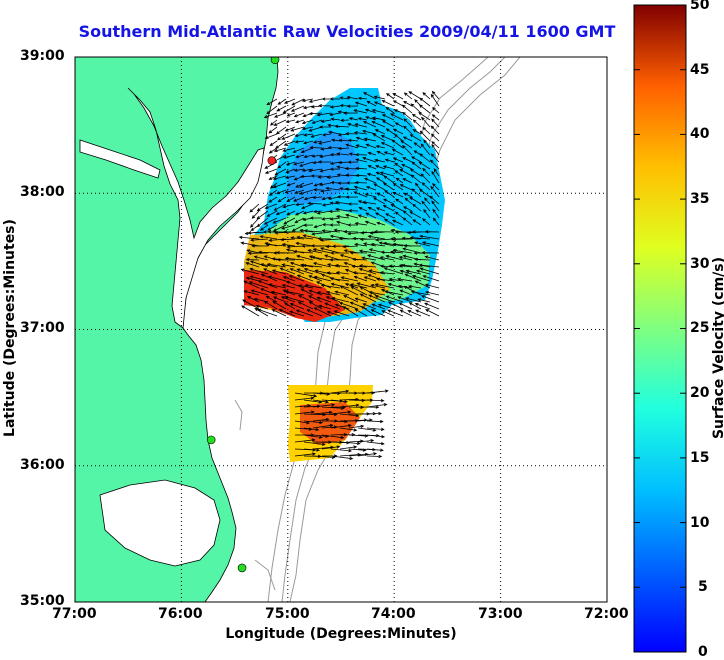 Image resolution: width=724 pixels, height=660 pixels. Describe the element at coordinates (700, 6) in the screenshot. I see `colorbar-tick-label: 50` at that location.